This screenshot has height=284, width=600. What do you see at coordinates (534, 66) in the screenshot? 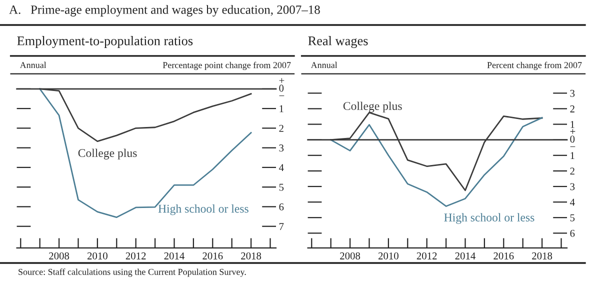
I see `y-axis-title: Percent change from 2007` at bounding box center [534, 66].